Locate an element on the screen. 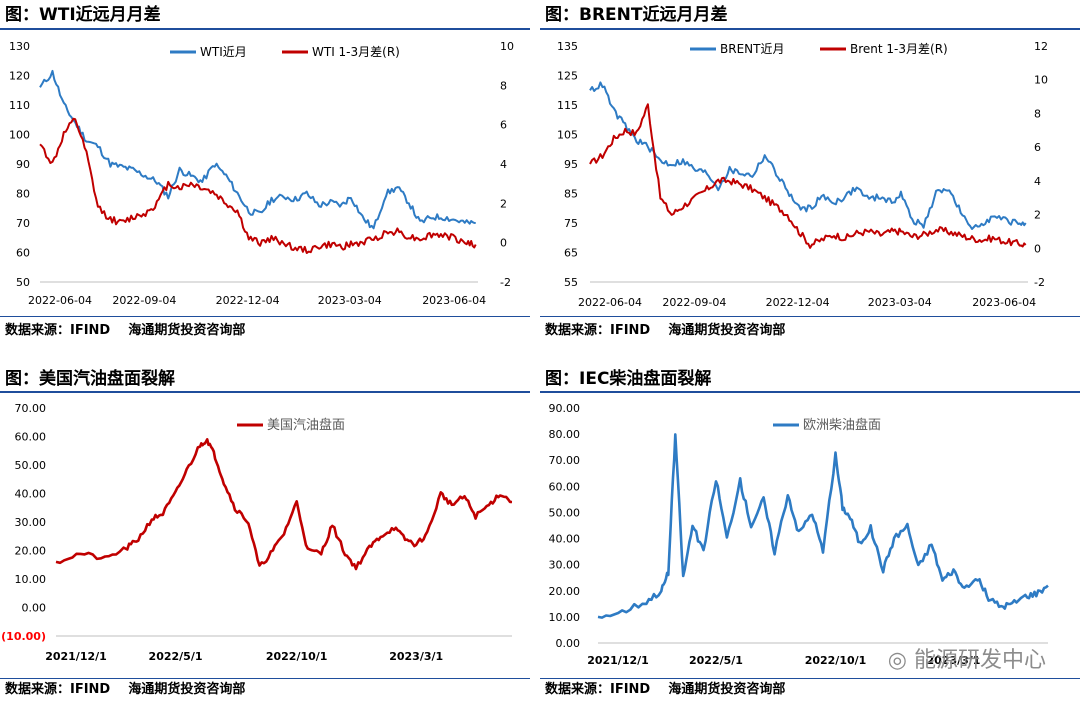 This screenshot has height=704, width=1080. y-left-tick-label: 90 is located at coordinates (23, 164).